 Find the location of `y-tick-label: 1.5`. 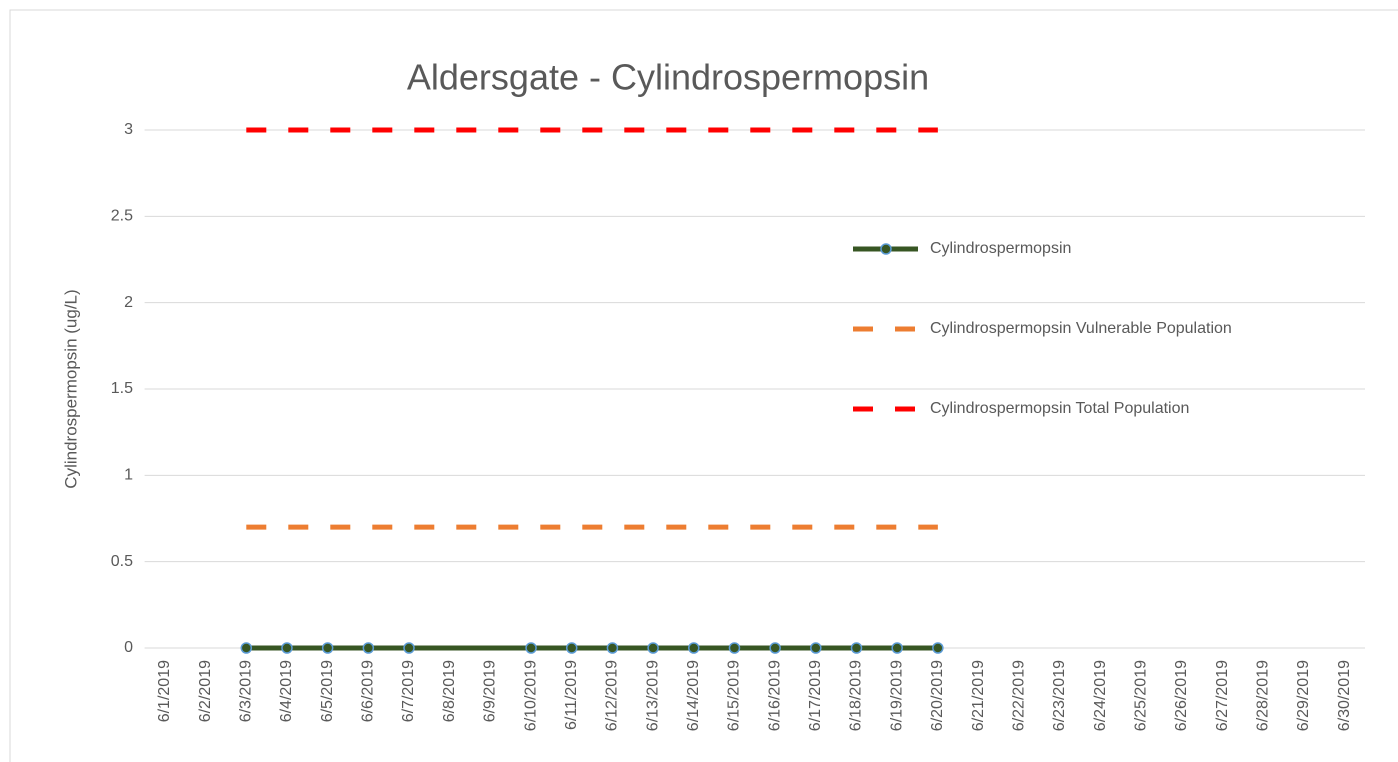

y-tick-label: 1.5 is located at coordinates (122, 388).